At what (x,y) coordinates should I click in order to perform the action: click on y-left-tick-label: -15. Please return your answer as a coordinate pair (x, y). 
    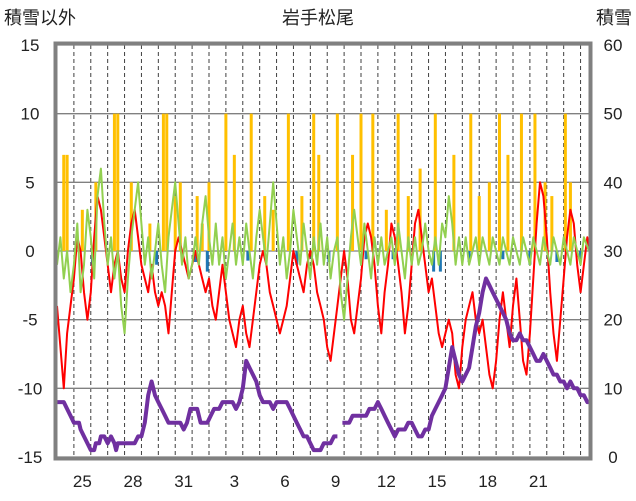
    Looking at the image, I should click on (30, 457).